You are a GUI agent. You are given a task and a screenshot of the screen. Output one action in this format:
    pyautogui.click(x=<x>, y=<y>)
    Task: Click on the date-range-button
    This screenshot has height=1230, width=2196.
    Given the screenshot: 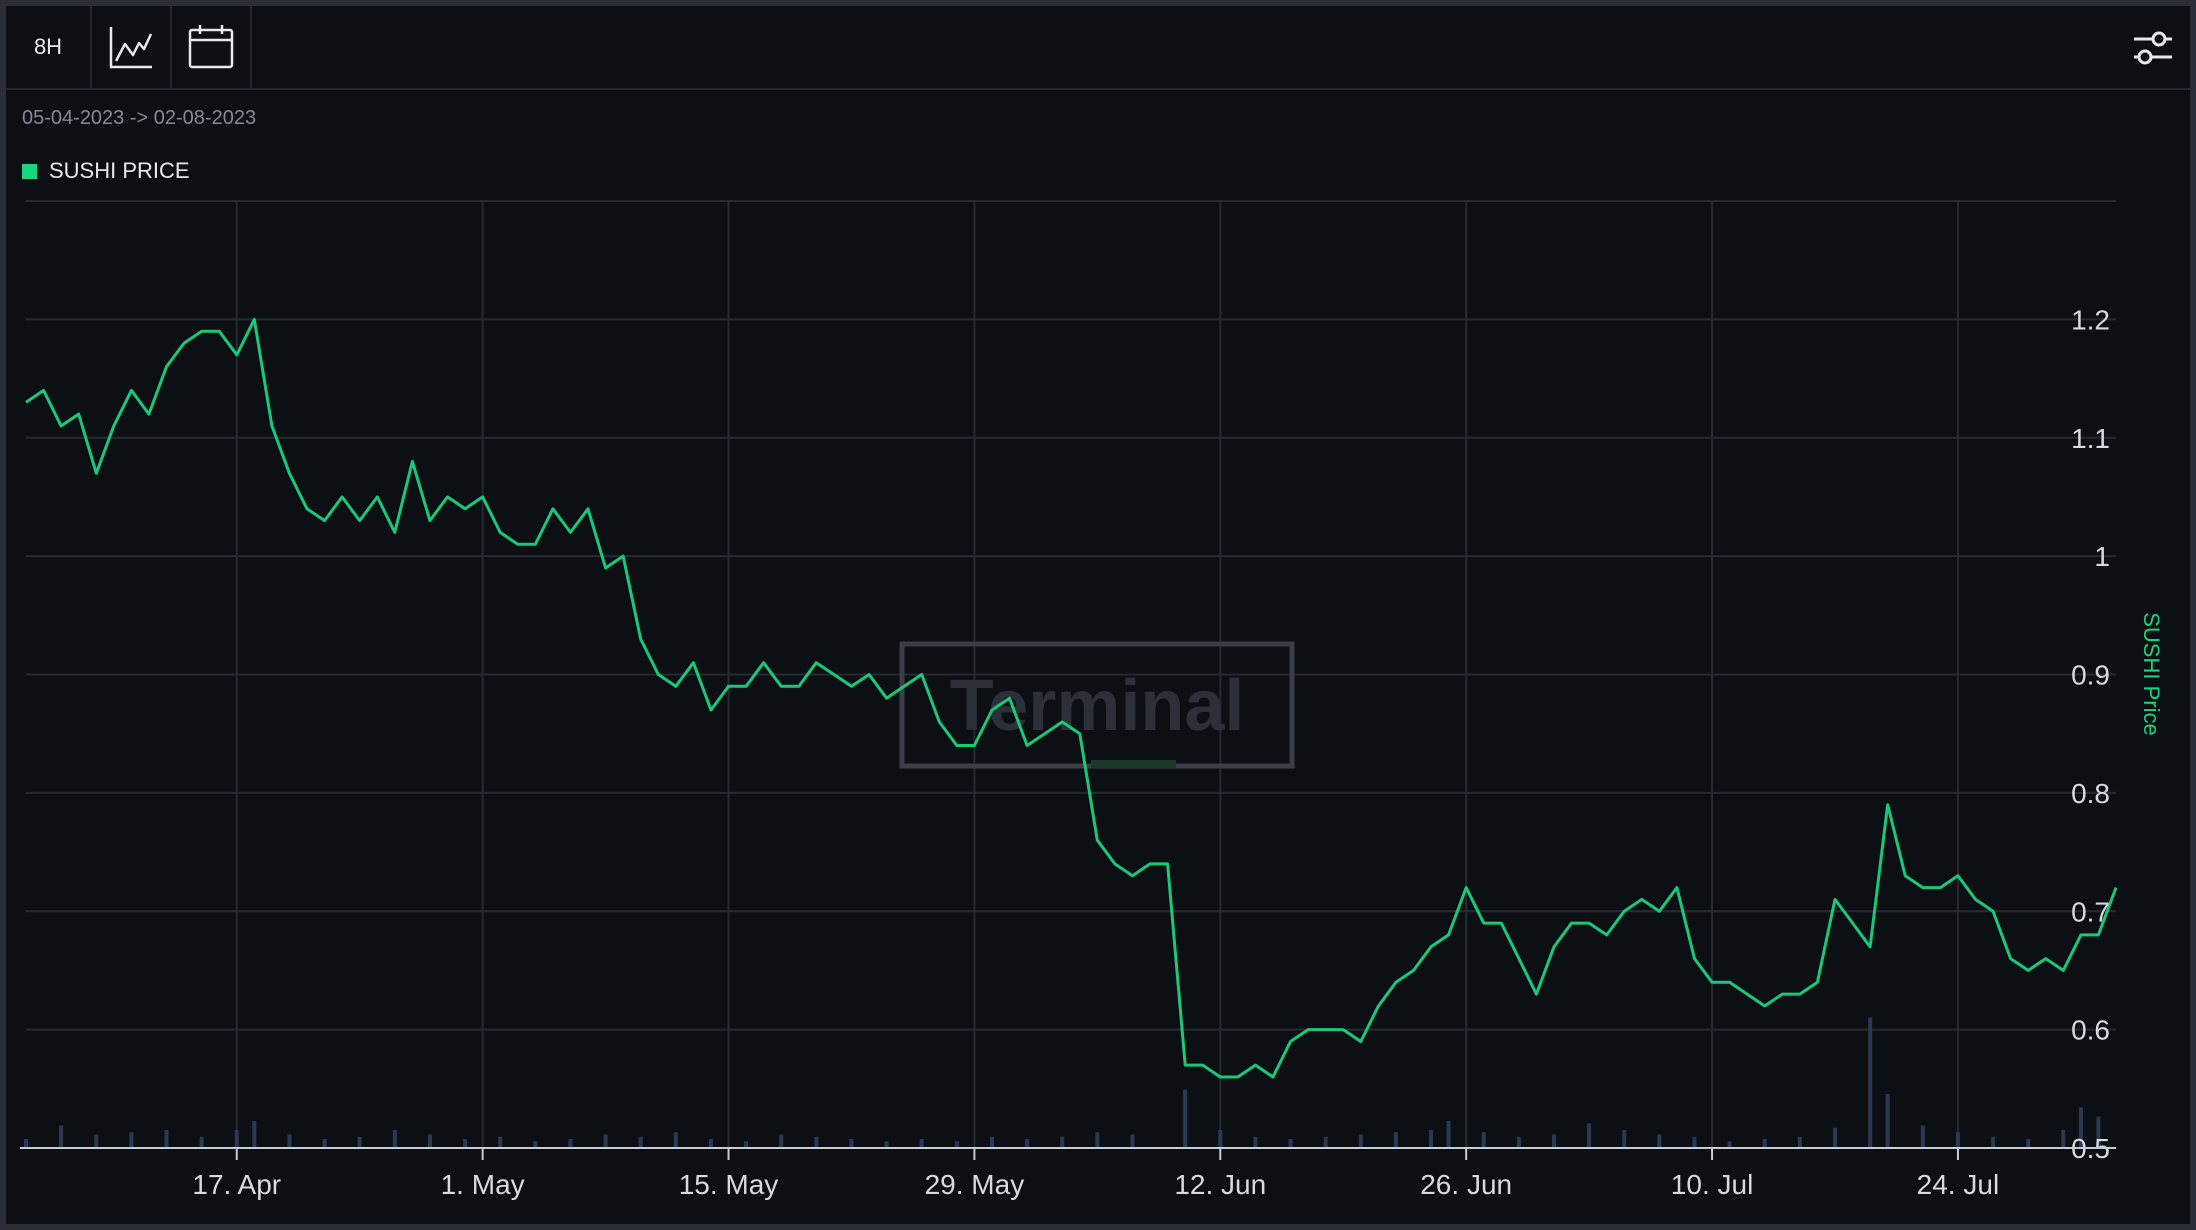 What is the action you would take?
    pyautogui.click(x=212, y=47)
    